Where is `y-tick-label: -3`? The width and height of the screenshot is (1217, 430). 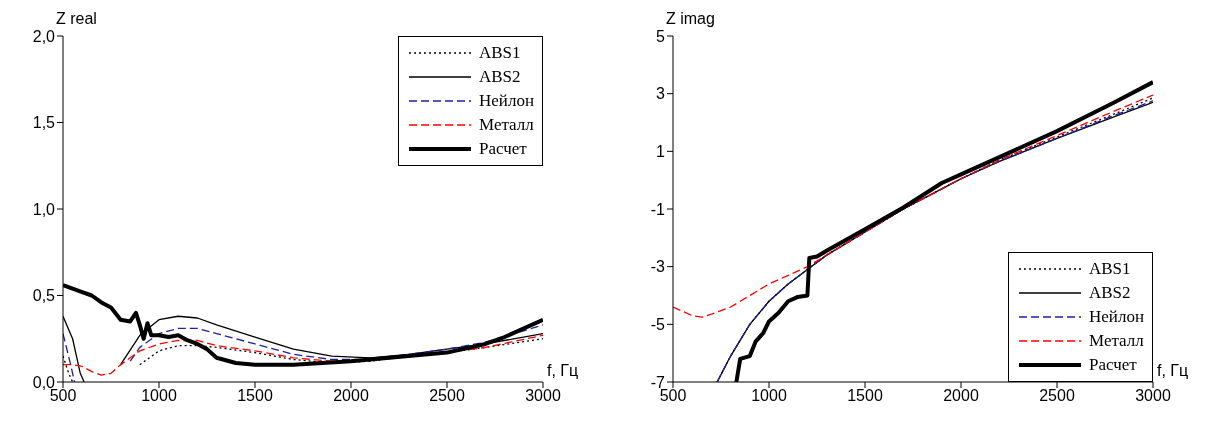 y-tick-label: -3 is located at coordinates (658, 267).